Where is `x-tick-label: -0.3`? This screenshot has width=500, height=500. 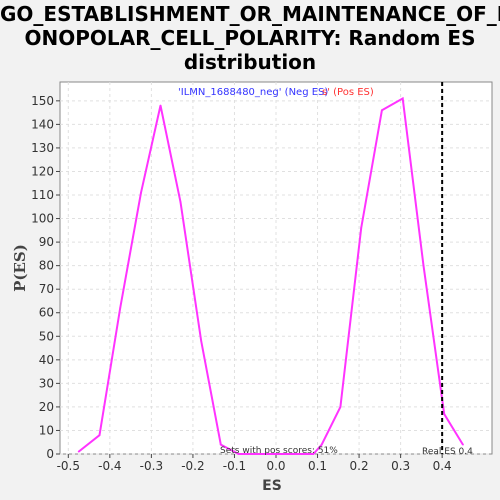
x-tick-label: -0.3 is located at coordinates (151, 466).